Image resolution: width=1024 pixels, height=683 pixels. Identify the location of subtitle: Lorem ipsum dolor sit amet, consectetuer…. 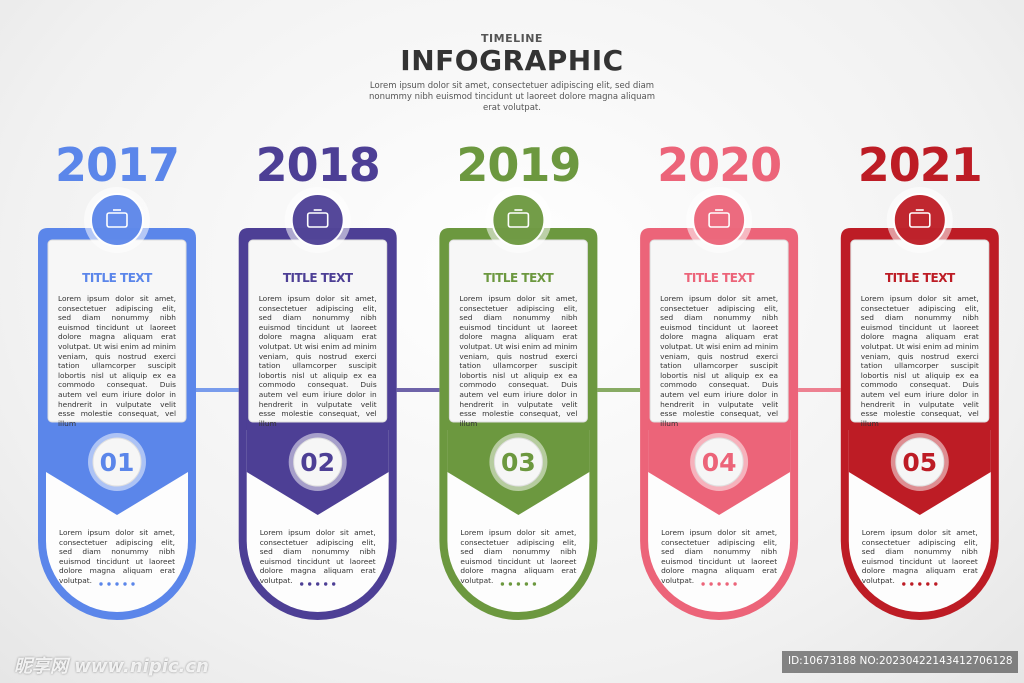
(512, 97).